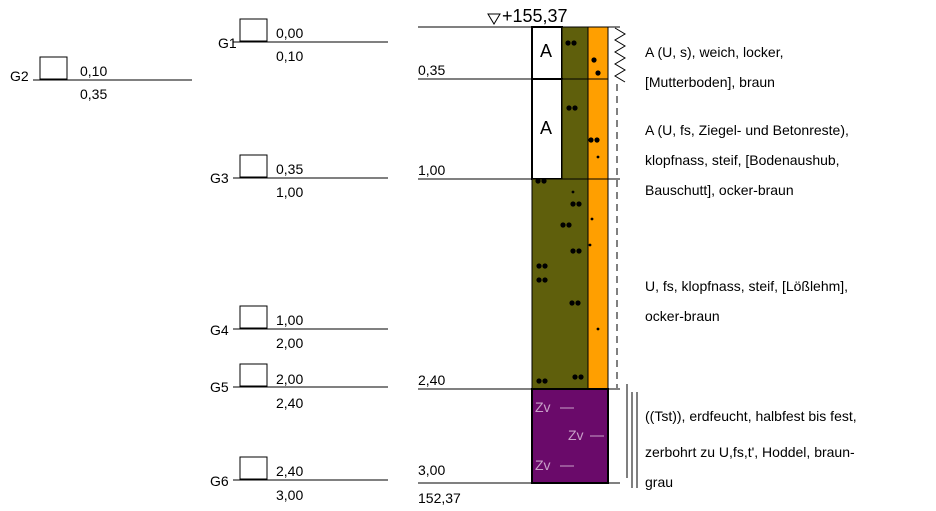 This screenshot has height=511, width=936. Describe the element at coordinates (431, 380) in the screenshot. I see `layer-depth-3: 2,40` at that location.